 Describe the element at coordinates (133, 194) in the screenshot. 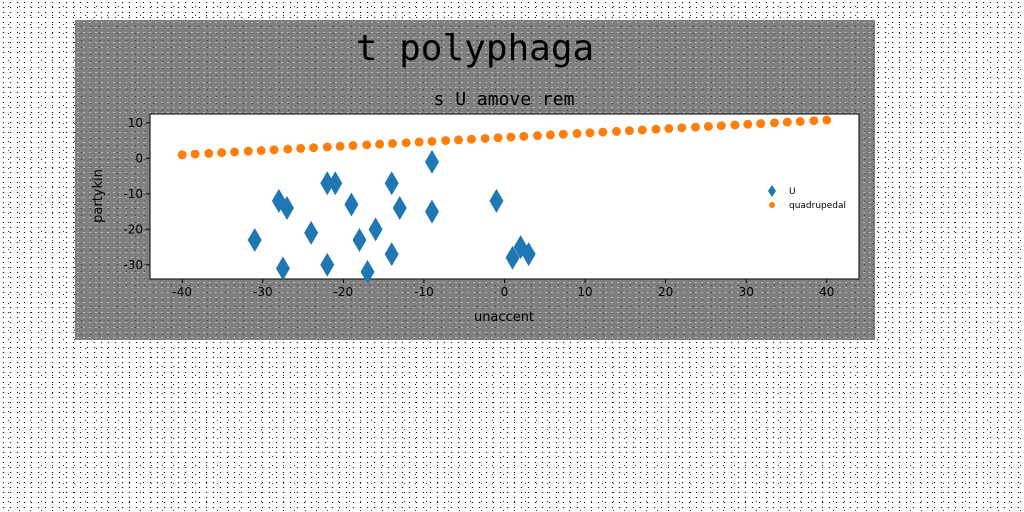

I see `y-tick-label: -10` at that location.